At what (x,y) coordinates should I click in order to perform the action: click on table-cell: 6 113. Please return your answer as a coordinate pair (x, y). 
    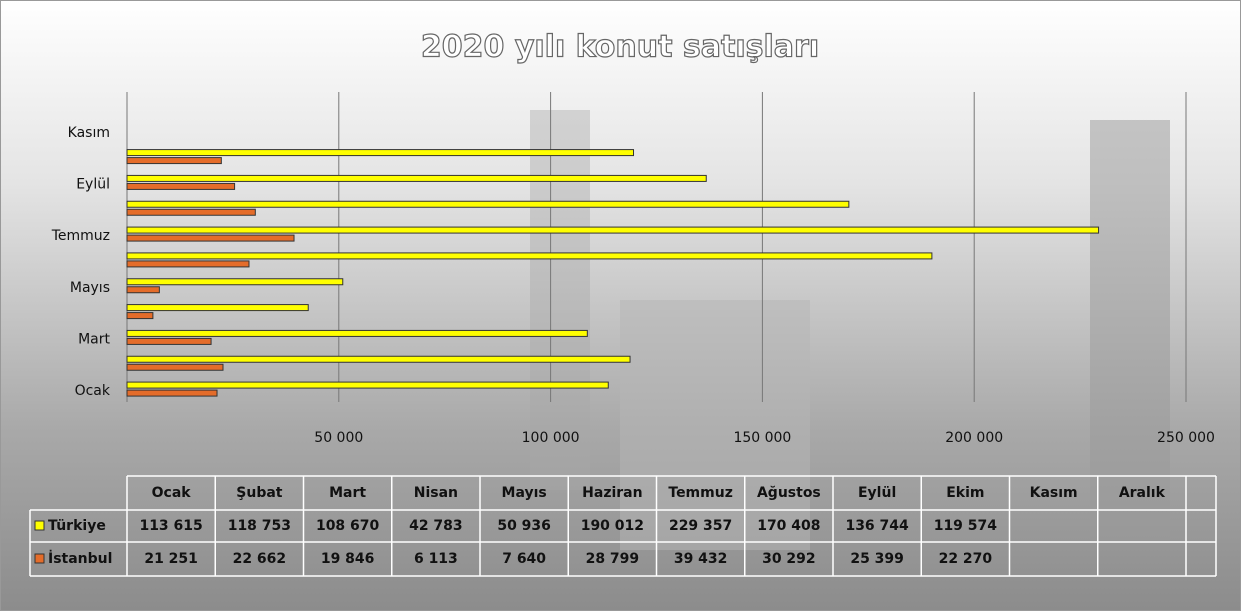
    Looking at the image, I should click on (436, 559).